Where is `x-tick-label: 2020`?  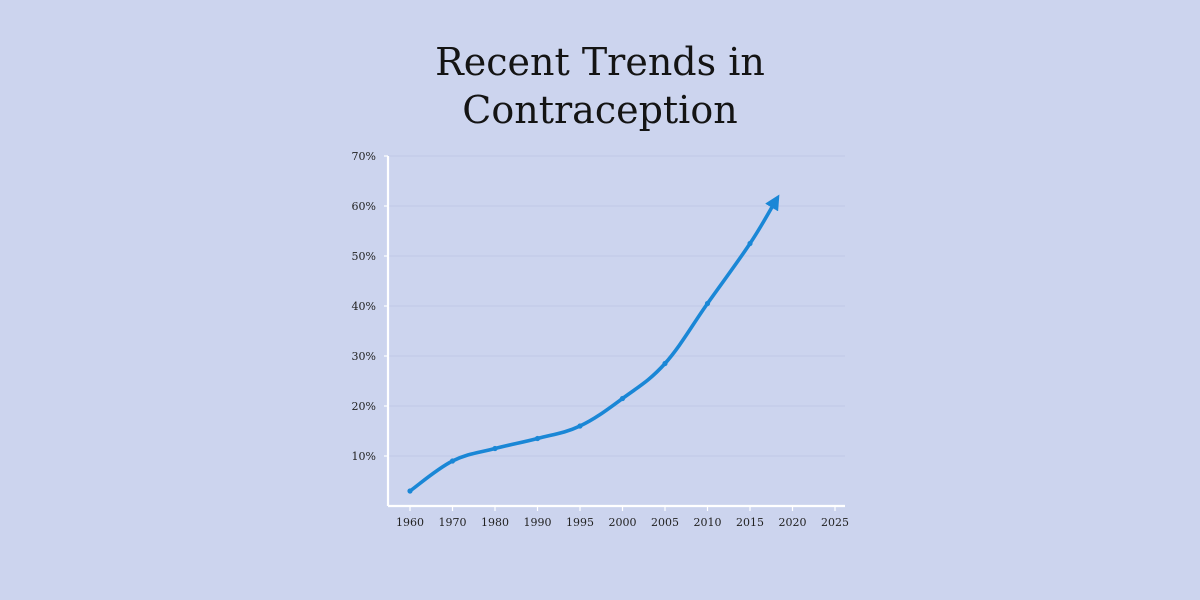
x-tick-label: 2020 is located at coordinates (793, 522).